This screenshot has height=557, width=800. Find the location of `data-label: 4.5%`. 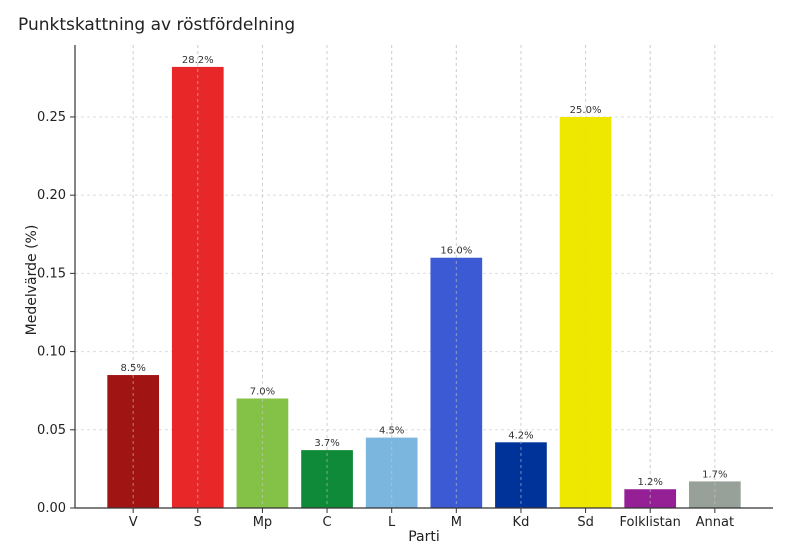

data-label: 4.5% is located at coordinates (391, 431).